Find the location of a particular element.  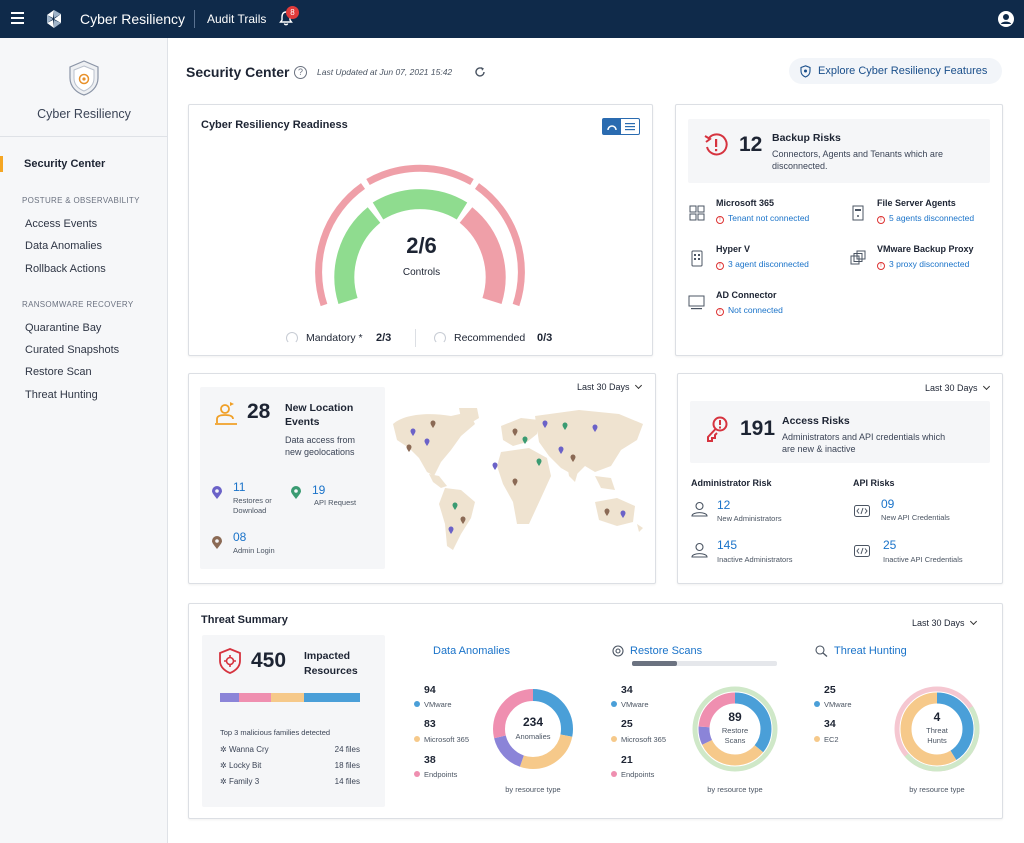

backup-item-name: VMware Backup Proxy is located at coordinates (925, 249).